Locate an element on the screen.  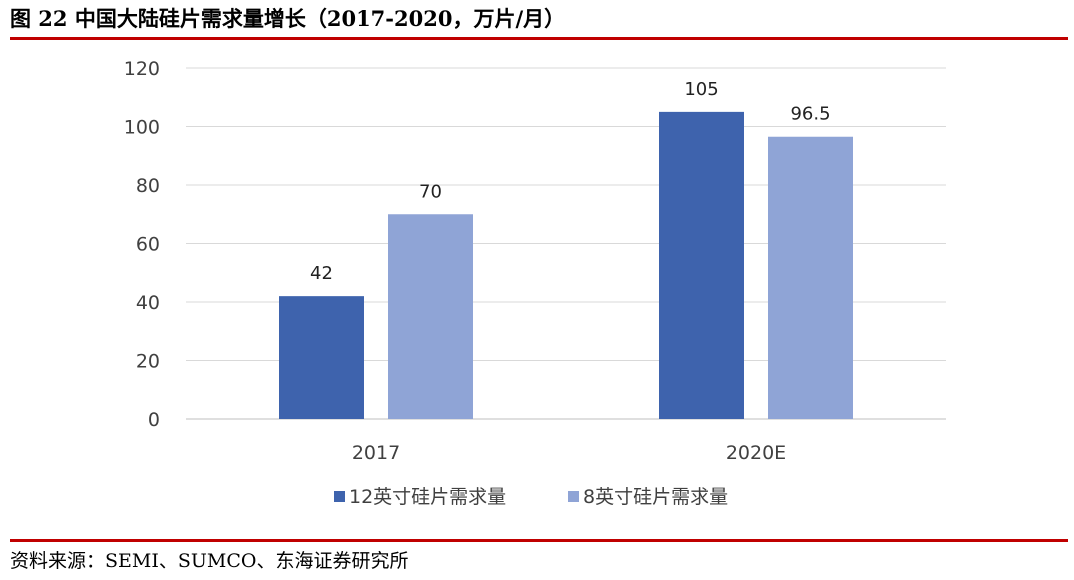
y-tick-label: 0 is located at coordinates (154, 420).